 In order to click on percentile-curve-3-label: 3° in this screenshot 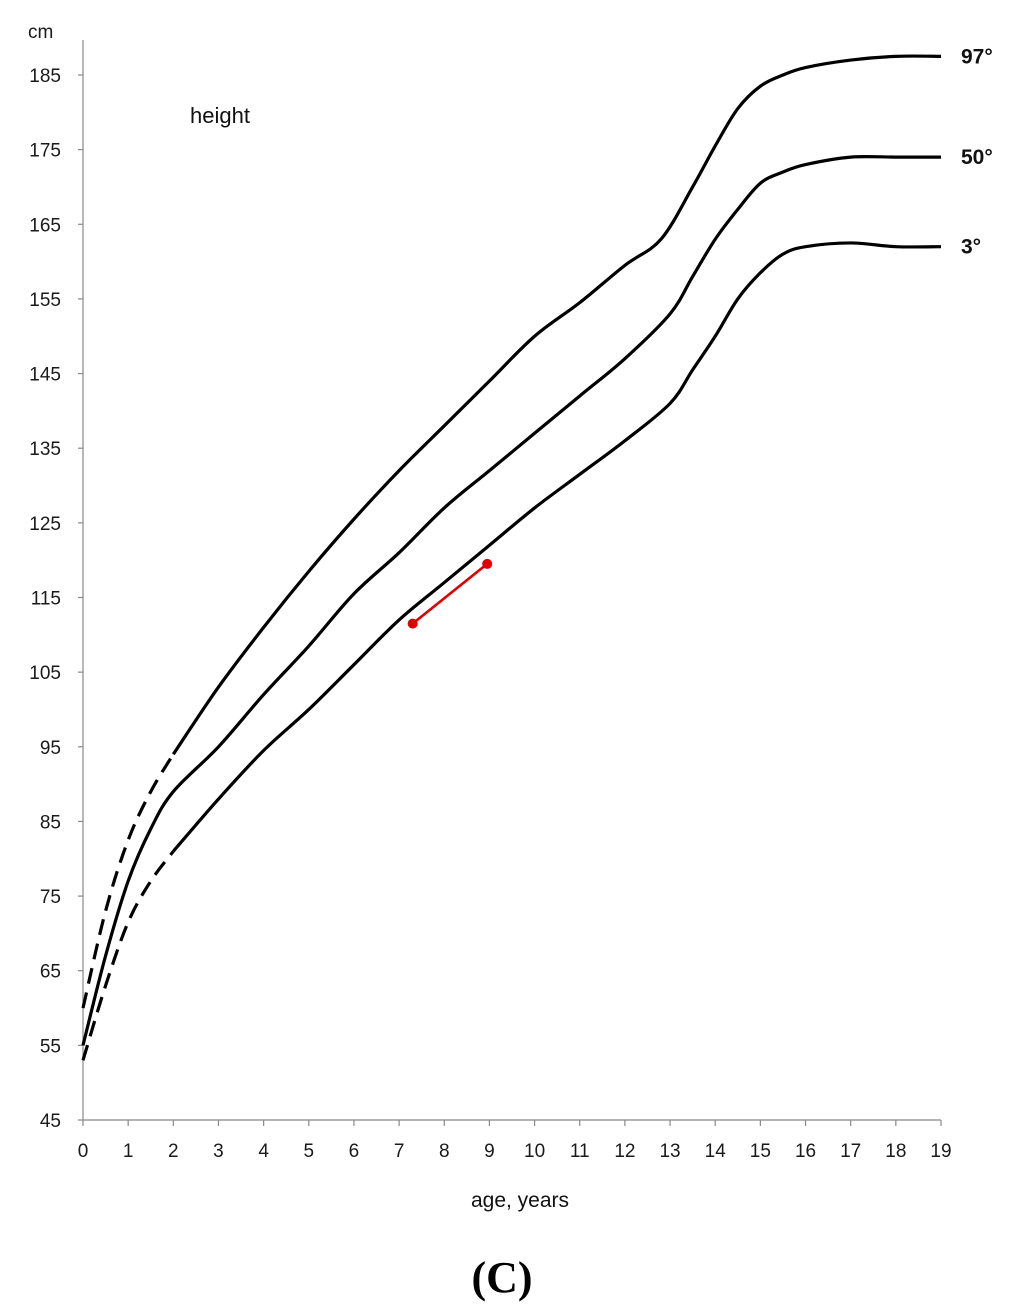, I will do `click(971, 247)`.